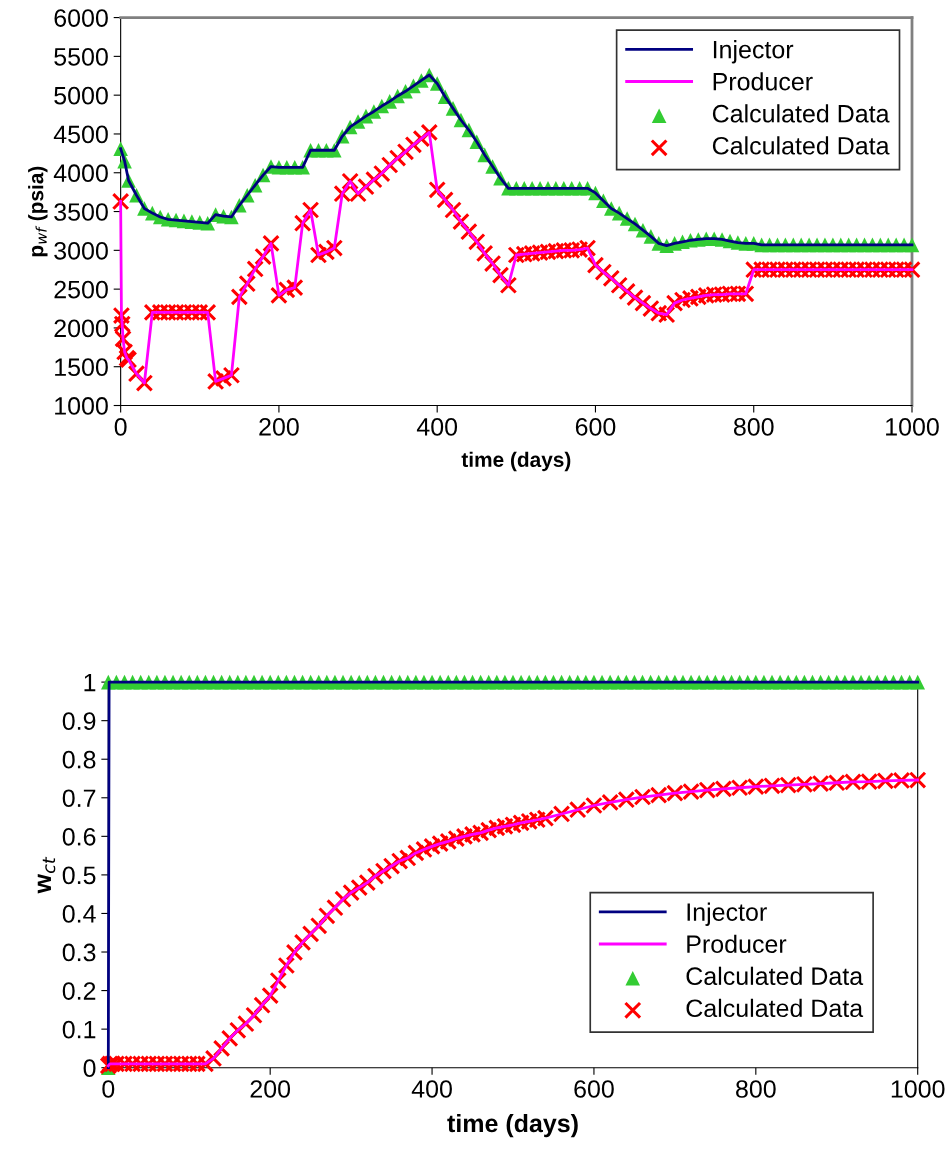 The width and height of the screenshot is (950, 1172). Describe the element at coordinates (79, 798) in the screenshot. I see `y-tick-label: 0.7` at that location.